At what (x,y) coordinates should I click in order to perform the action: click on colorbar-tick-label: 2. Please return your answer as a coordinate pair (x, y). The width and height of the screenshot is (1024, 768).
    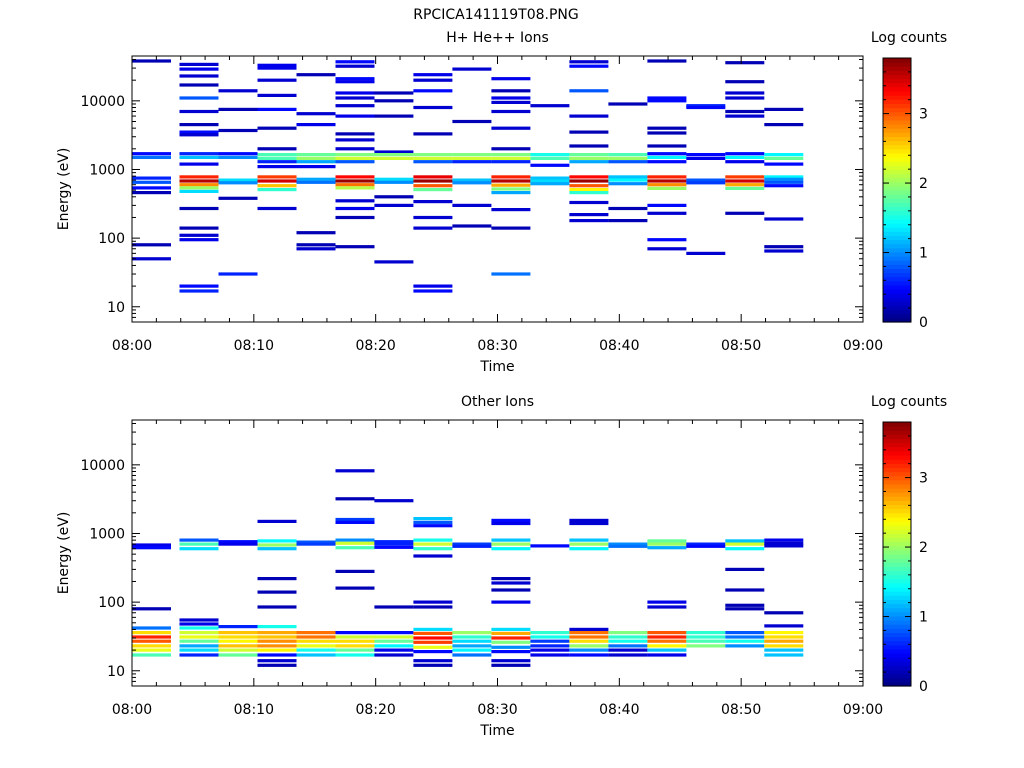
    Looking at the image, I should click on (923, 184).